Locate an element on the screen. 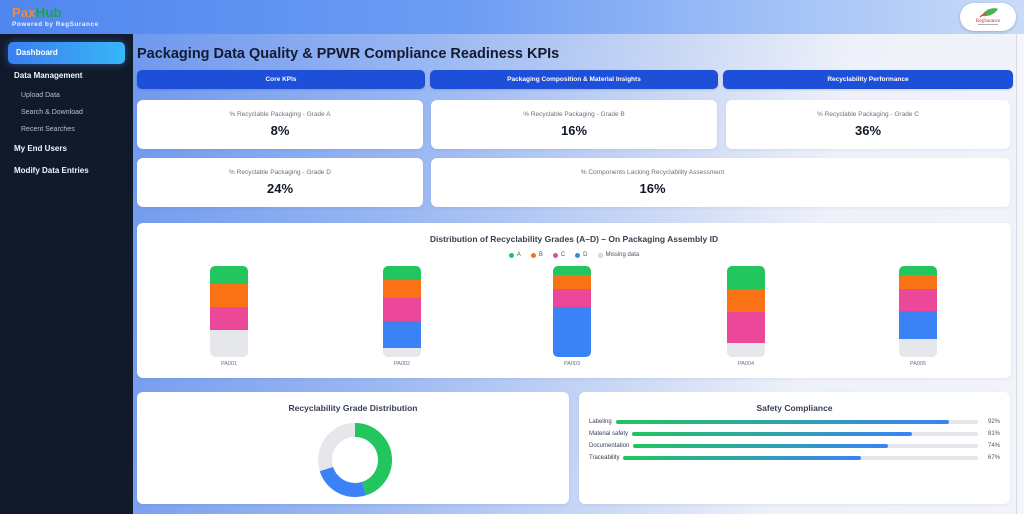 The height and width of the screenshot is (514, 1024). sidebar-item-upload-data: Upload Data is located at coordinates (40, 95).